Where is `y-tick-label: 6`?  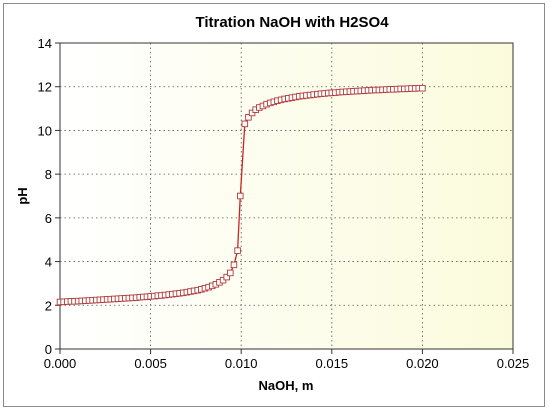 y-tick-label: 6 is located at coordinates (48, 218).